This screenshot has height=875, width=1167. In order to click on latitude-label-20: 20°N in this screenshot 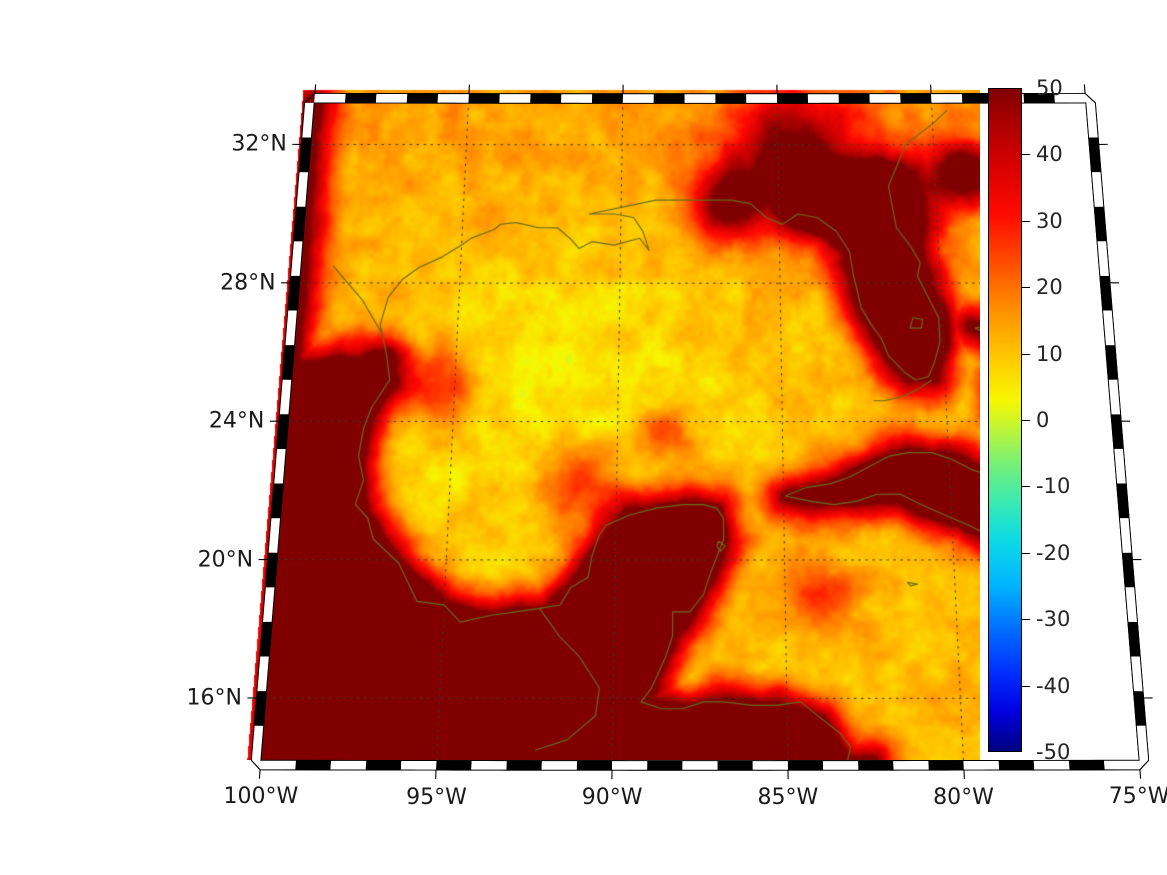, I will do `click(225, 560)`.